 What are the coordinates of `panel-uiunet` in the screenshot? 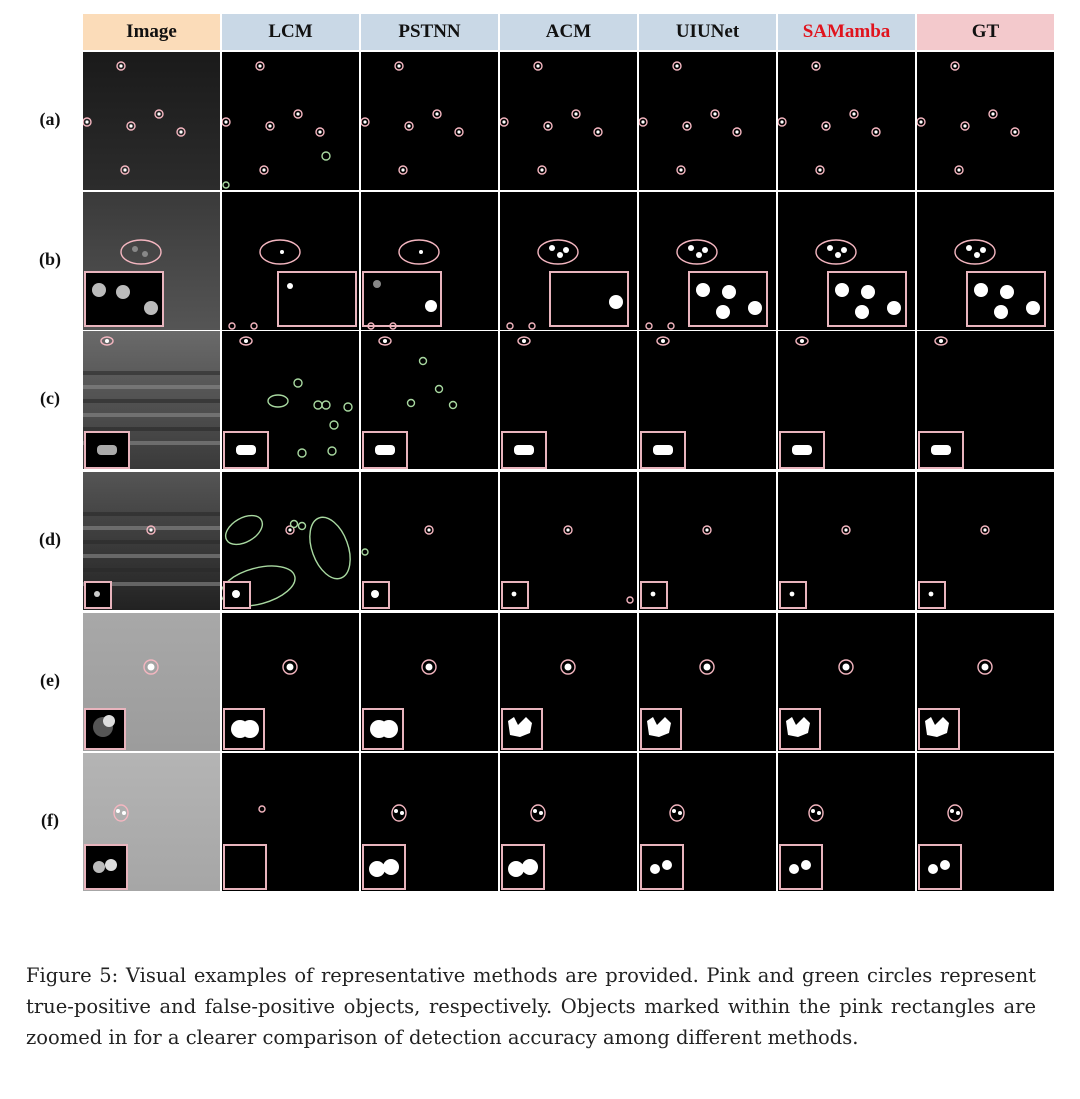 It's located at (707, 121).